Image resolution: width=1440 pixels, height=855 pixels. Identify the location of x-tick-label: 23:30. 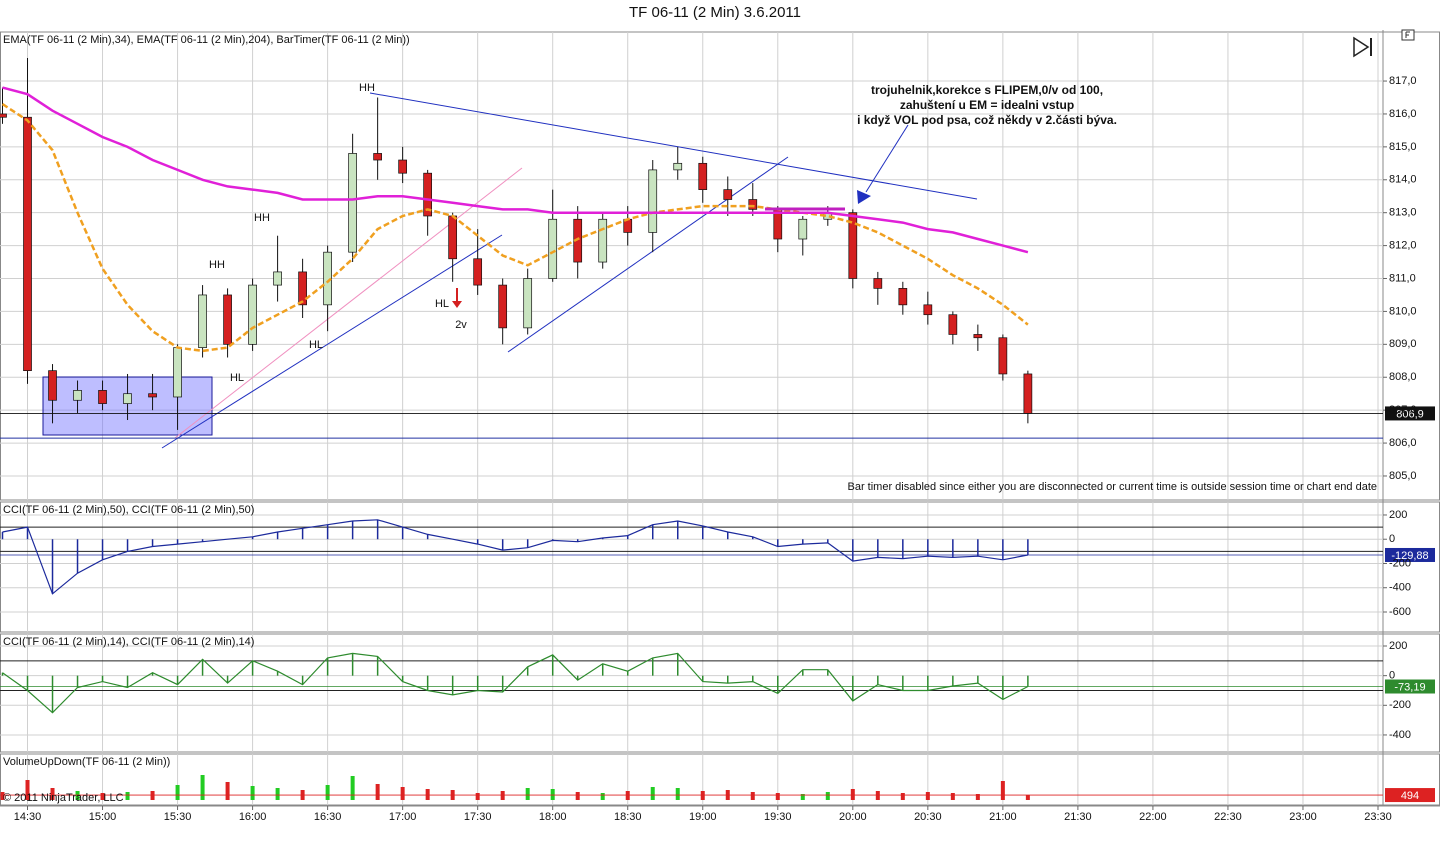
(1378, 817).